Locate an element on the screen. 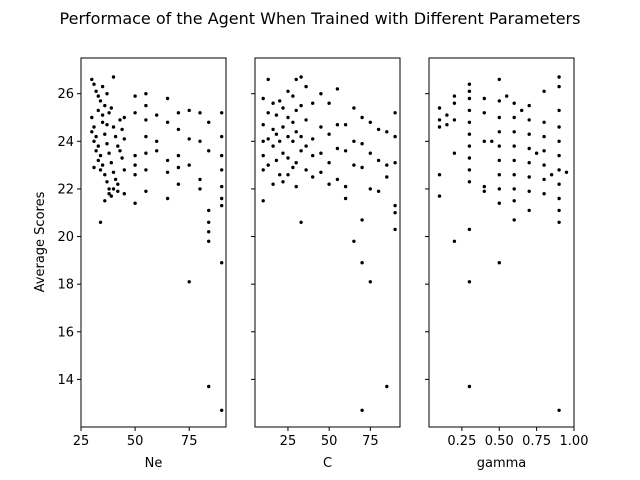 The image size is (640, 480). y-tick-label: 14 is located at coordinates (65, 380).